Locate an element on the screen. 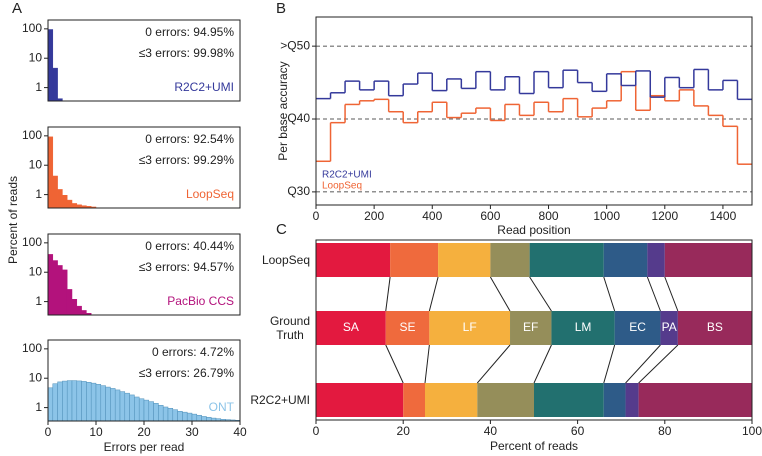 The image size is (762, 456). x-tick-label: 40 is located at coordinates (491, 431).